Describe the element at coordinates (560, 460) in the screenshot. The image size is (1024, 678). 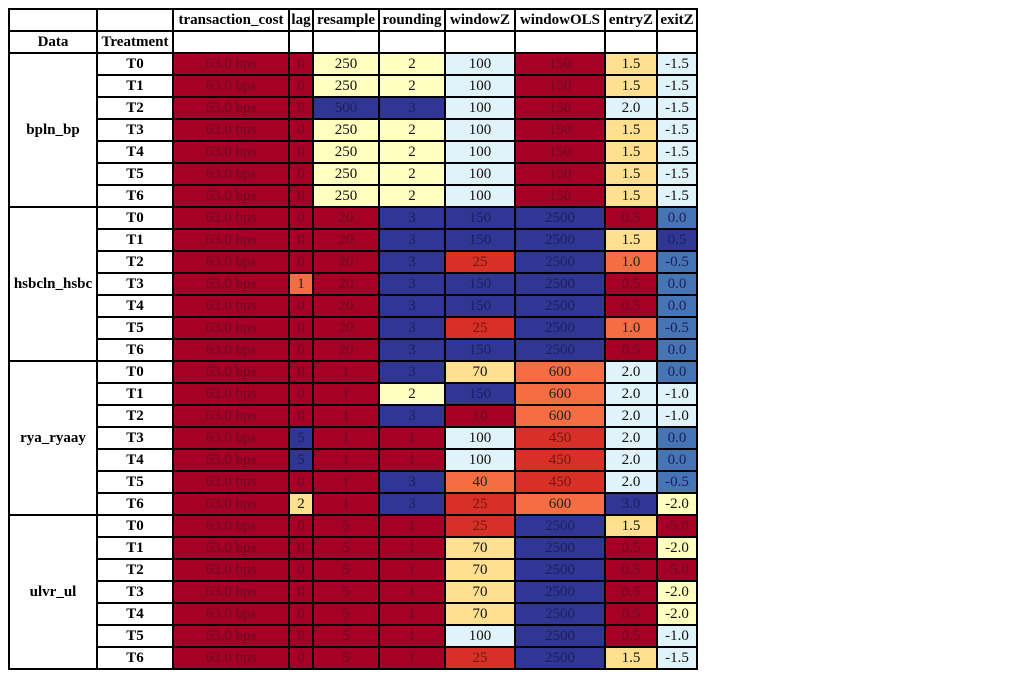
I see `windowols-cell: 450` at that location.